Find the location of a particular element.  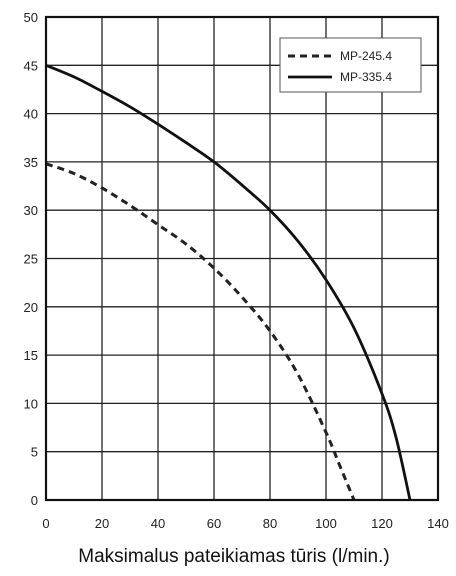

y-tick-label: 0 is located at coordinates (34, 500).